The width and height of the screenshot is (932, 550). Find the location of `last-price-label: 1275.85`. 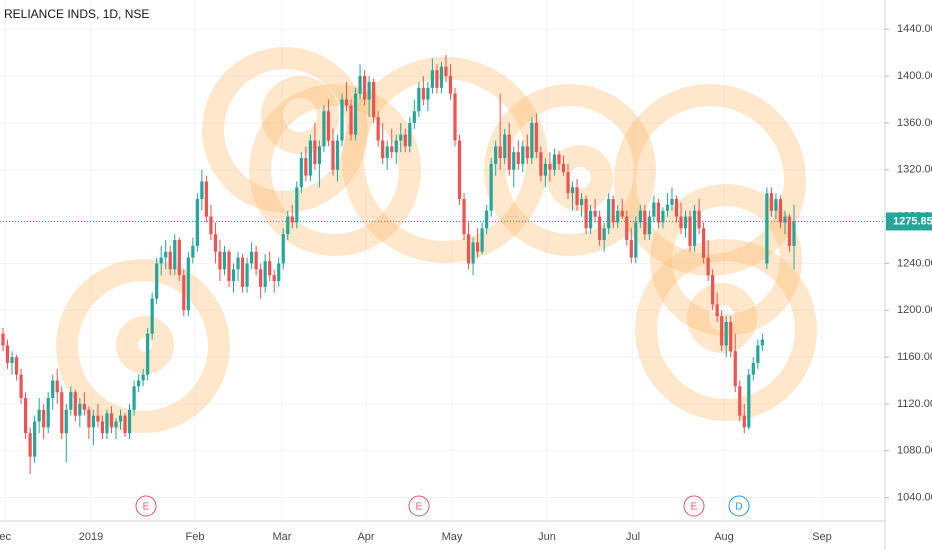

last-price-label: 1275.85 is located at coordinates (912, 221).